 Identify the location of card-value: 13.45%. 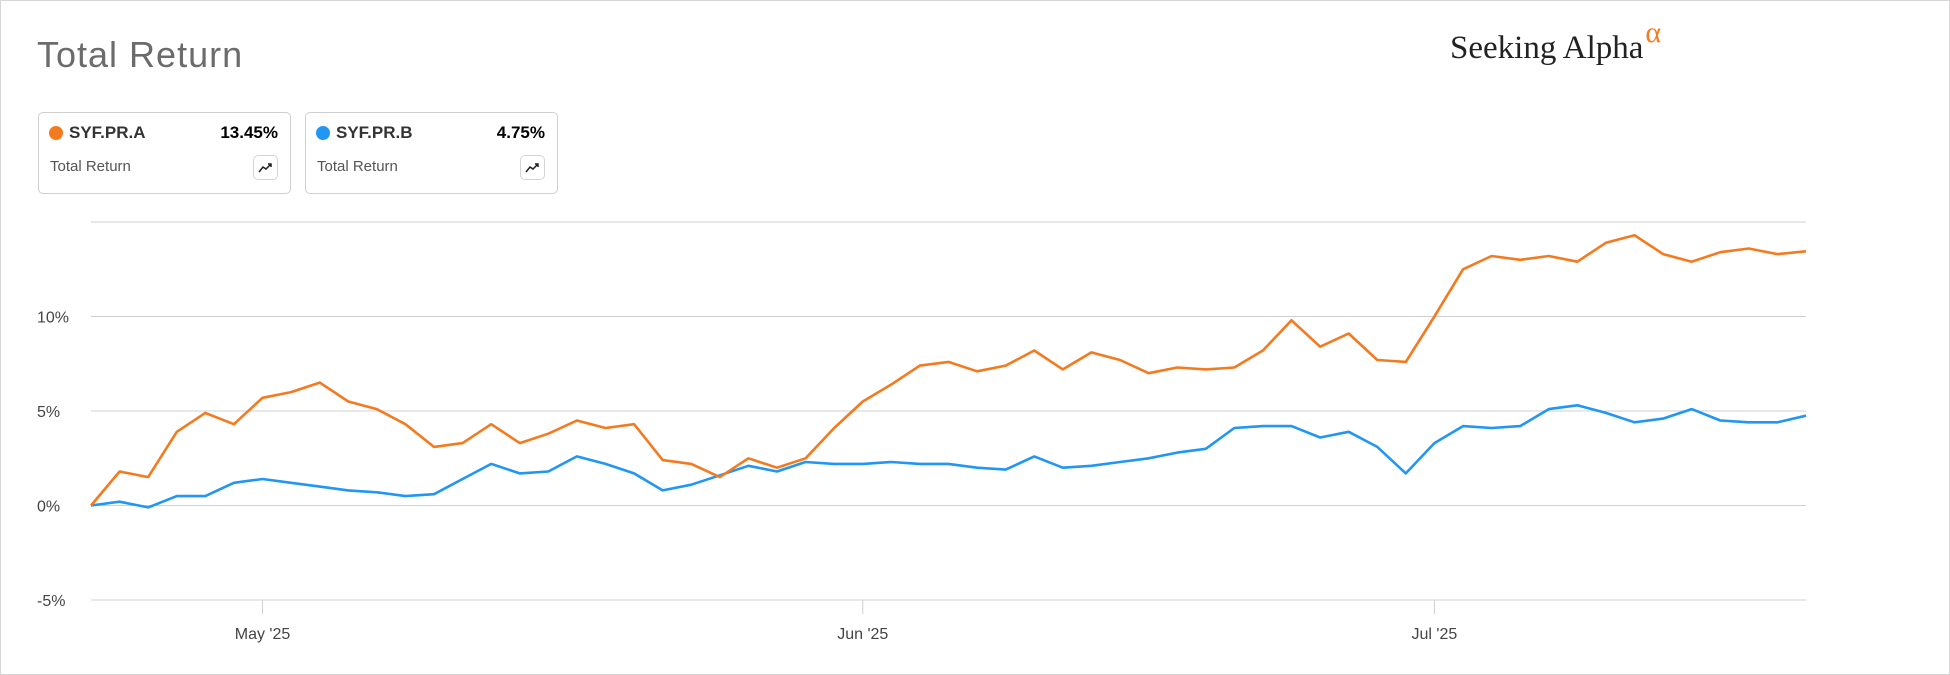
(249, 132).